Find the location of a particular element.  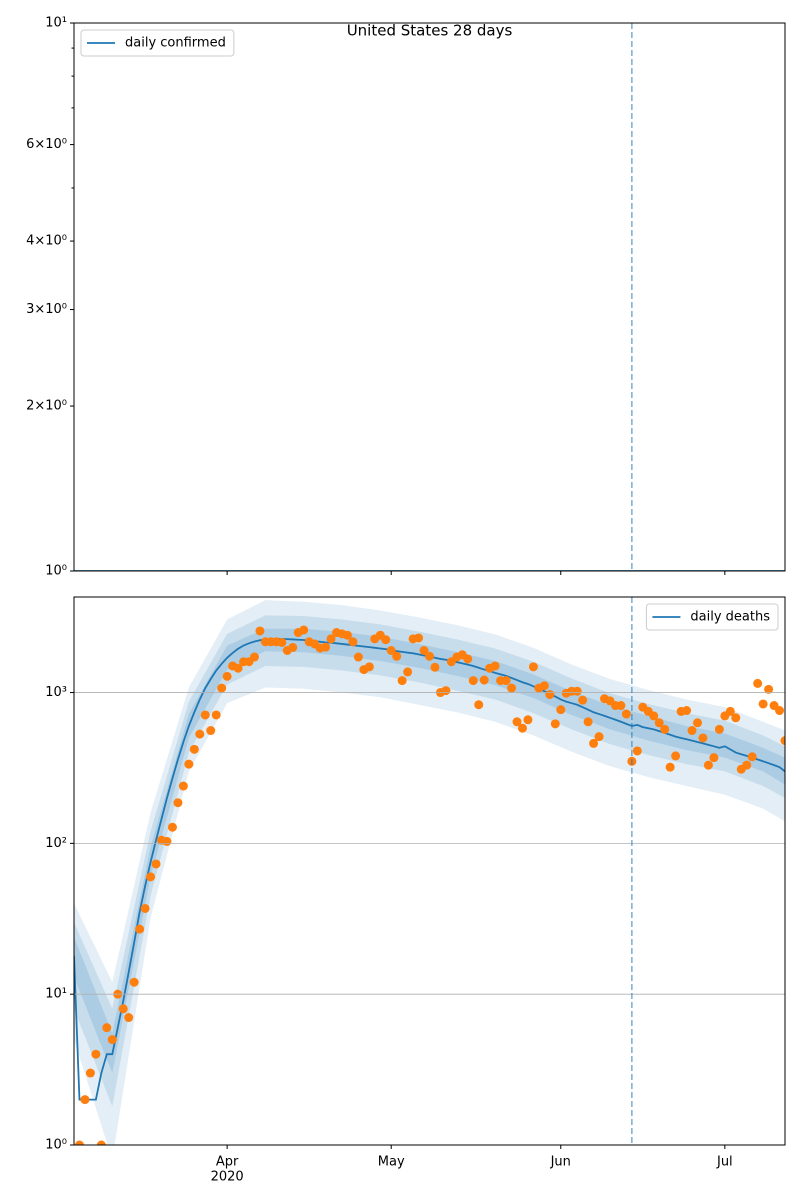

y-tick-label: 3×10⁰ is located at coordinates (46, 309).